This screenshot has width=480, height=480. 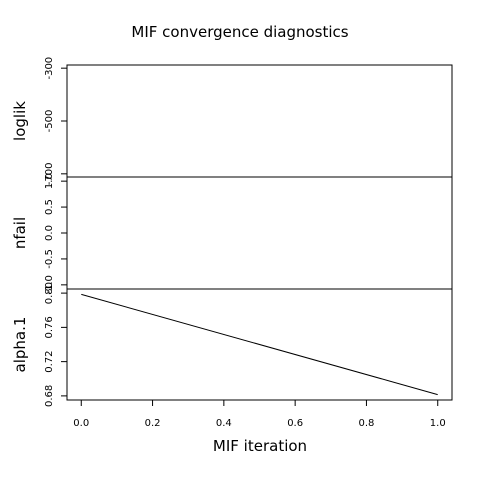 I want to click on x-axis: 0.0 0.2 0.4 0.6 0.8 1.0, so click(x=259, y=414).